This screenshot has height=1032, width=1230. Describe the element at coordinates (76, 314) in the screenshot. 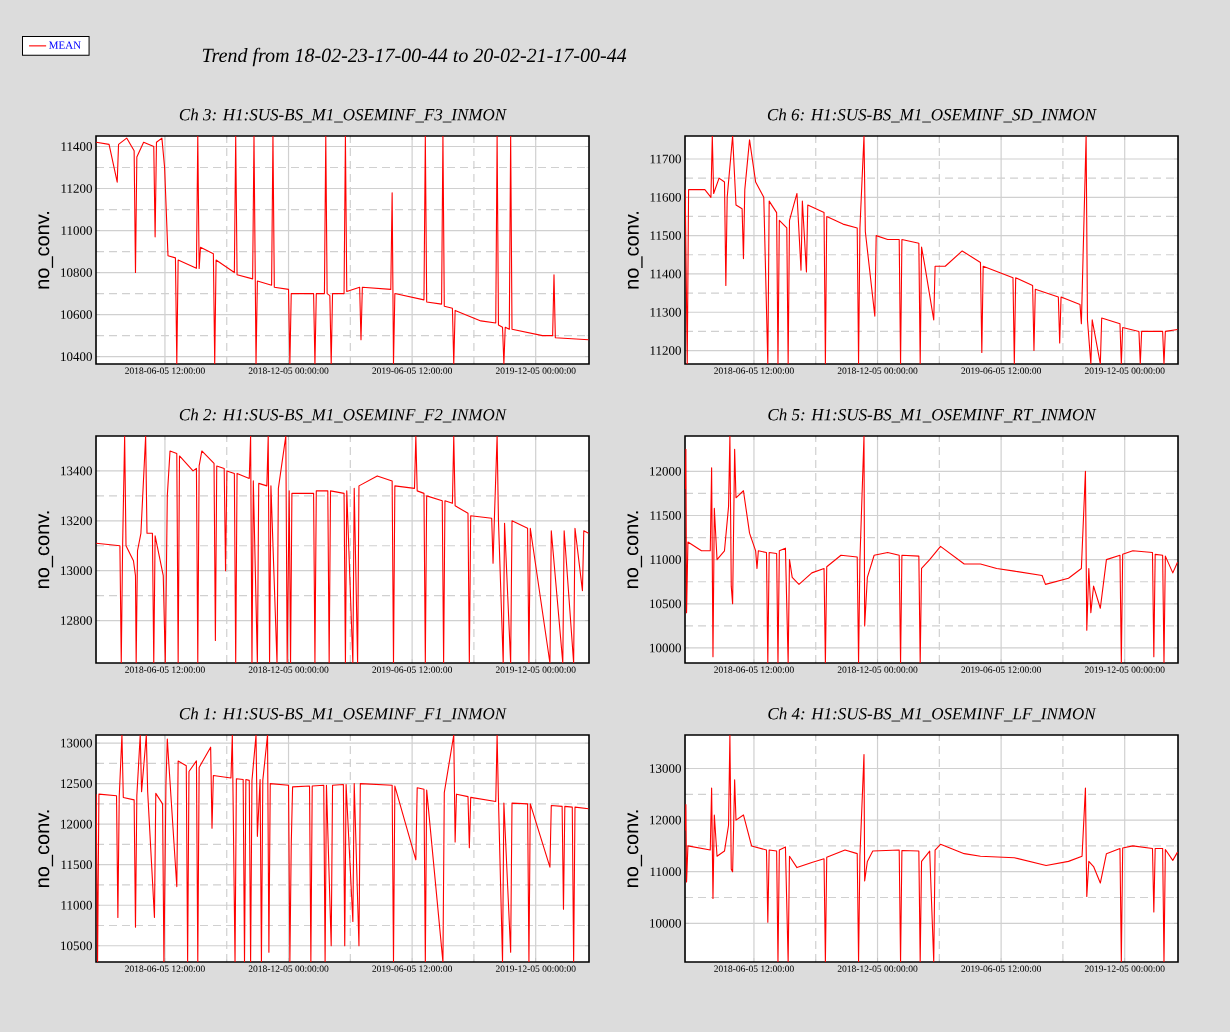

I see `y-tick-label: 10600` at that location.